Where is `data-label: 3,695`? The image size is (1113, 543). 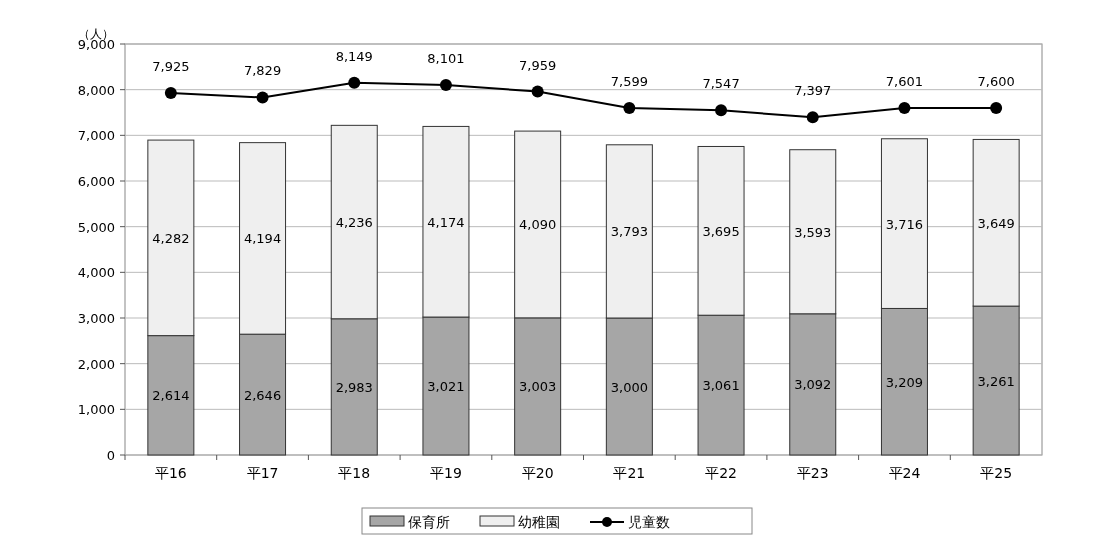 data-label: 3,695 is located at coordinates (721, 231).